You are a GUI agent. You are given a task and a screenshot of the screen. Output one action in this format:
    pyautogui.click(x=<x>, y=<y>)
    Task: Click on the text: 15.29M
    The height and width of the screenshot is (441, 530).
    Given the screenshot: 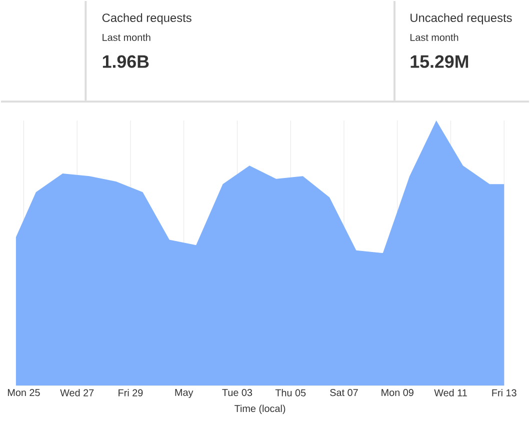 What is the action you would take?
    pyautogui.click(x=439, y=61)
    